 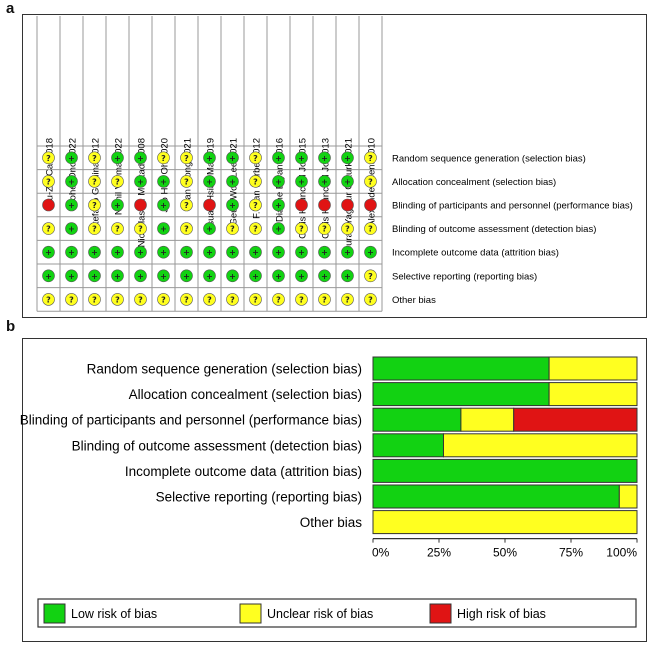 I want to click on domain-label: Allocation concealment (selection bias), so click(x=474, y=182).